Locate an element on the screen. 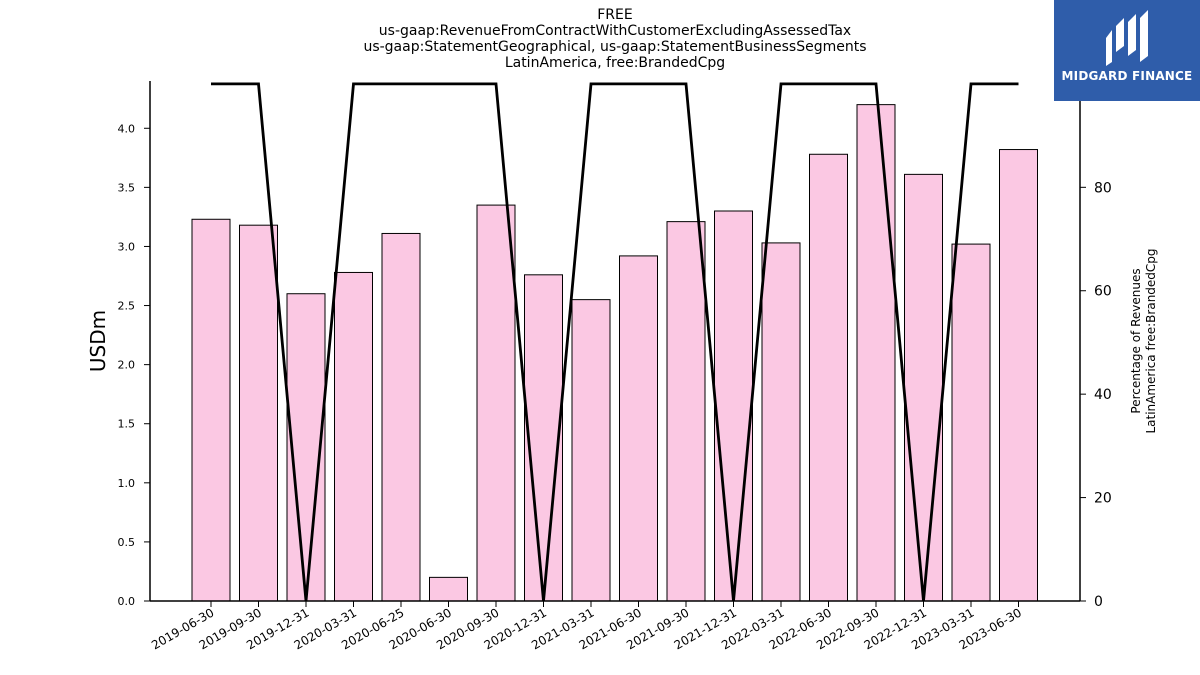  y-tick-label-1.5: 1.5 is located at coordinates (127, 424).